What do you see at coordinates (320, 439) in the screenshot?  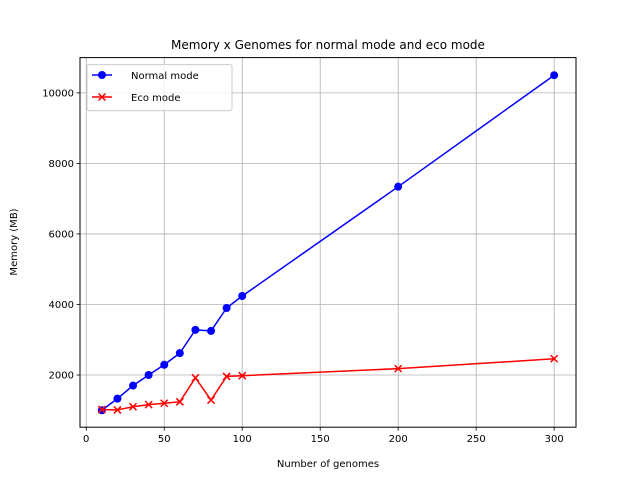 I see `x-tick-label: 150` at bounding box center [320, 439].